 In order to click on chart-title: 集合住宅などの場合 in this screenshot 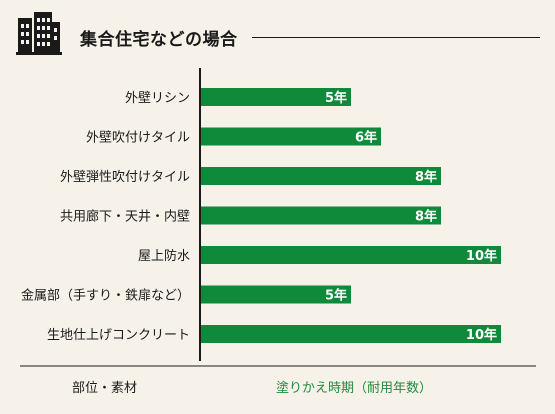, I will do `click(159, 40)`.